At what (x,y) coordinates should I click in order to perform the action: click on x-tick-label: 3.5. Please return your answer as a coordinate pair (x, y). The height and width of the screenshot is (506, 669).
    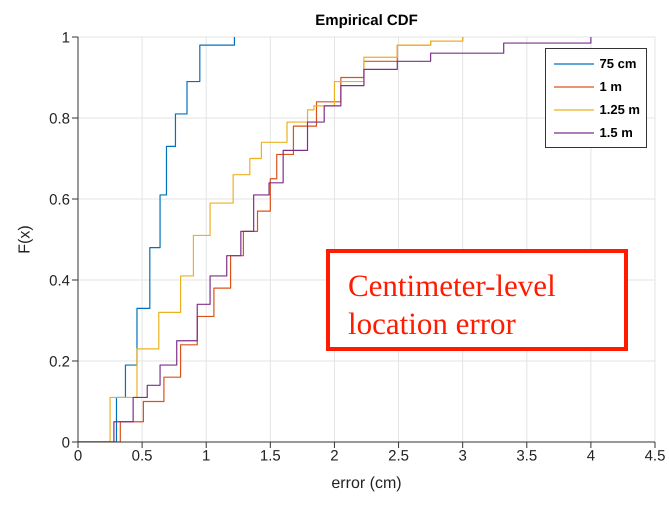
    Looking at the image, I should click on (527, 456).